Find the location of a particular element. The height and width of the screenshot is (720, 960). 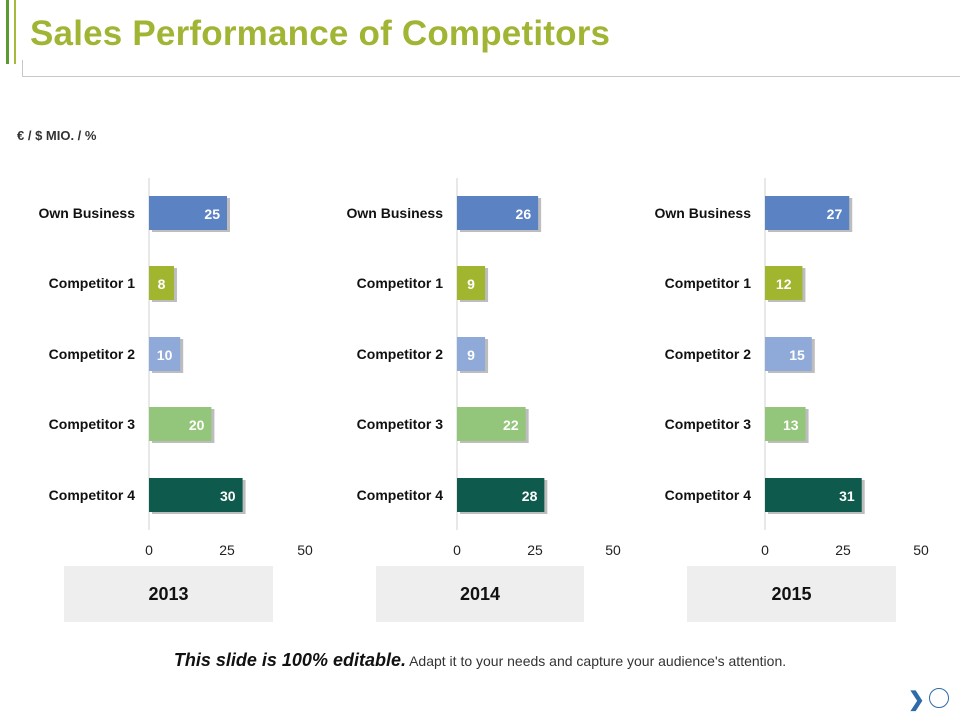

year-label-2014: 2014 is located at coordinates (480, 594).